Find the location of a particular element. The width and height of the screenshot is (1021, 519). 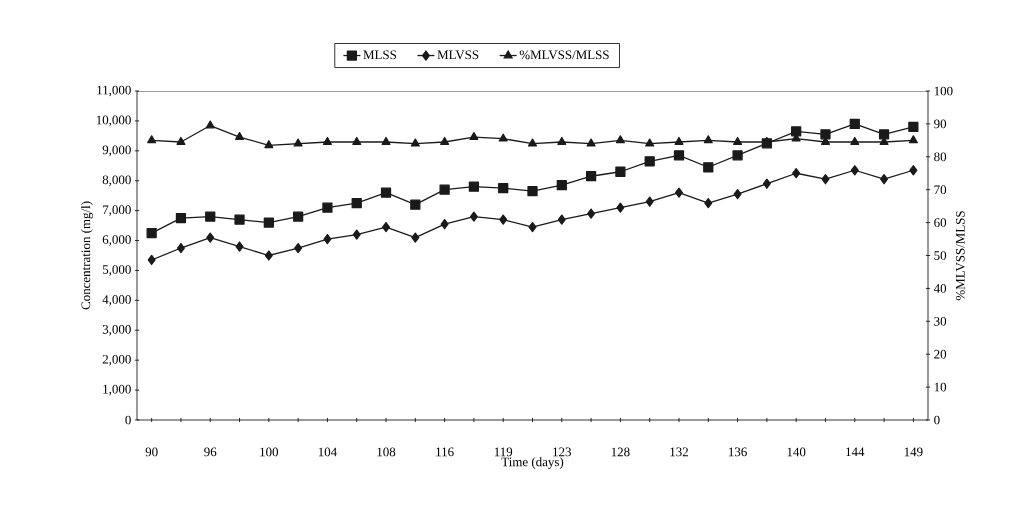

x-tick-label: 108 is located at coordinates (386, 452).